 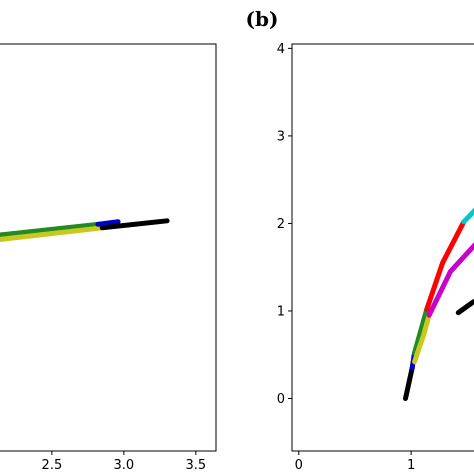 What do you see at coordinates (450, 280) in the screenshot?
I see `panel-b-series-6-line` at bounding box center [450, 280].